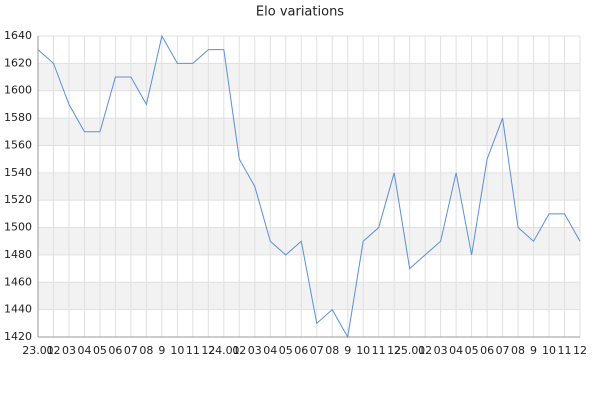 The width and height of the screenshot is (600, 400). Describe the element at coordinates (224, 350) in the screenshot. I see `x-tick-label: 24.01` at that location.